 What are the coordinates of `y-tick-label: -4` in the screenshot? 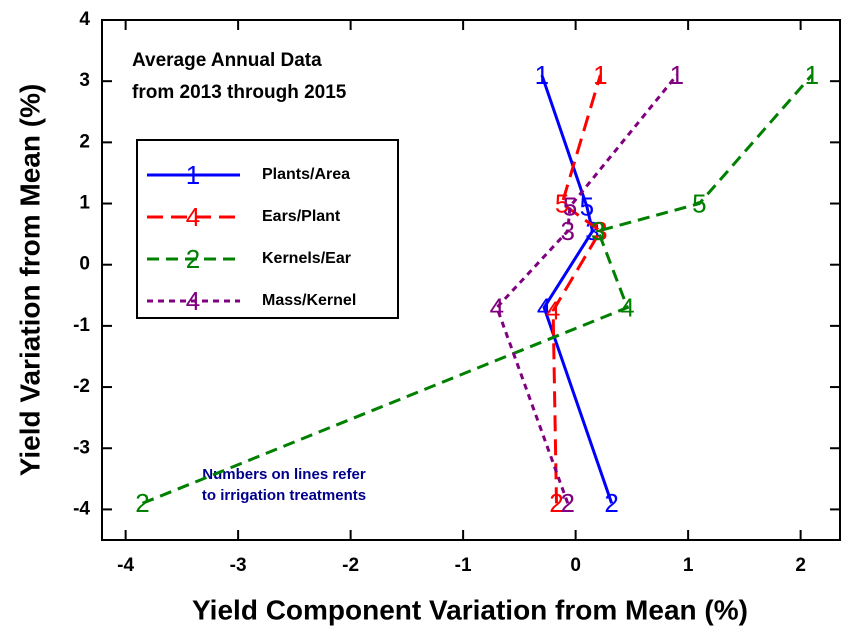 It's located at (81, 508).